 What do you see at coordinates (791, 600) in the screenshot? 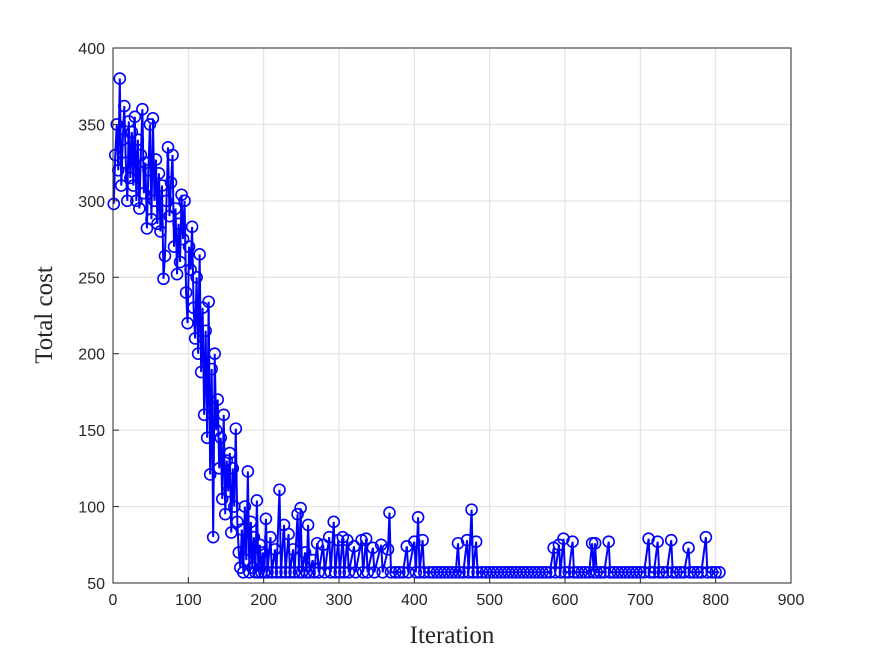
I see `x-tick-label: 900` at bounding box center [791, 600].